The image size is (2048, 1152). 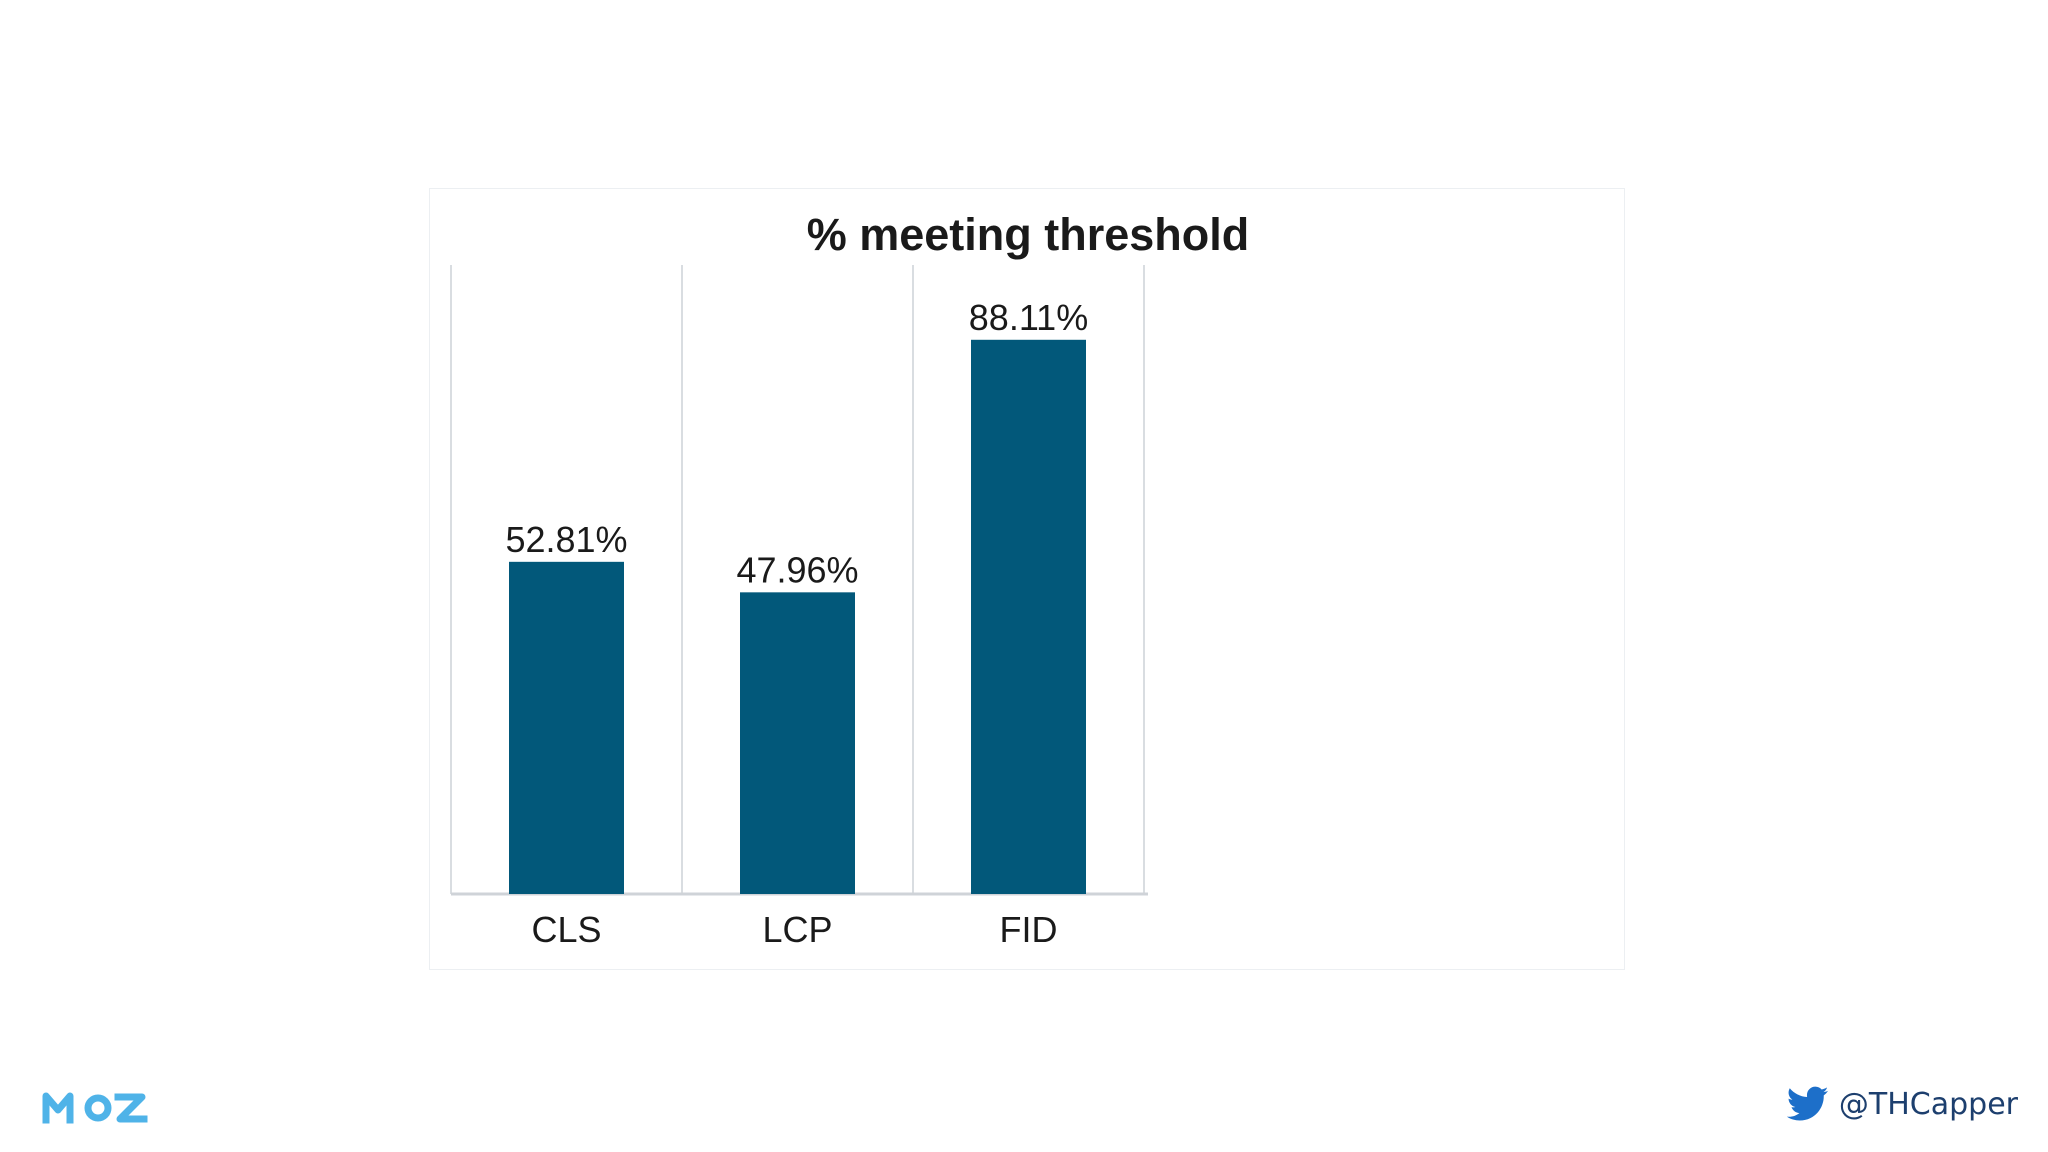 I want to click on tick-label-lcp: LCP, so click(x=797, y=929).